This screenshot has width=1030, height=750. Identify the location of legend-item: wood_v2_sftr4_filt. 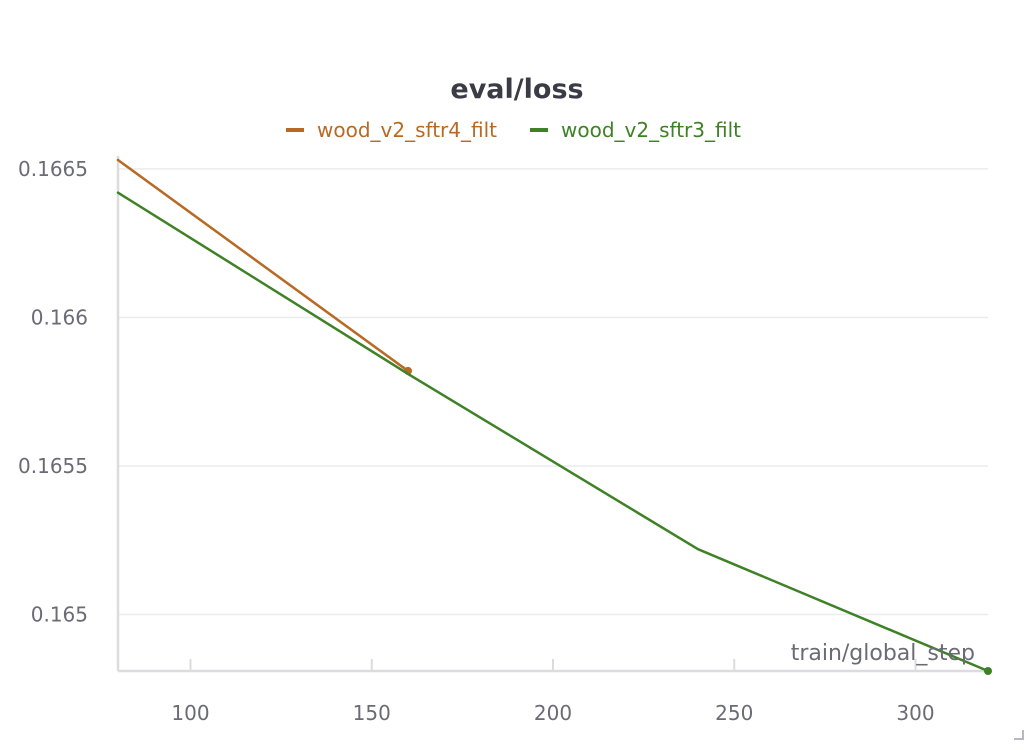
(391, 130).